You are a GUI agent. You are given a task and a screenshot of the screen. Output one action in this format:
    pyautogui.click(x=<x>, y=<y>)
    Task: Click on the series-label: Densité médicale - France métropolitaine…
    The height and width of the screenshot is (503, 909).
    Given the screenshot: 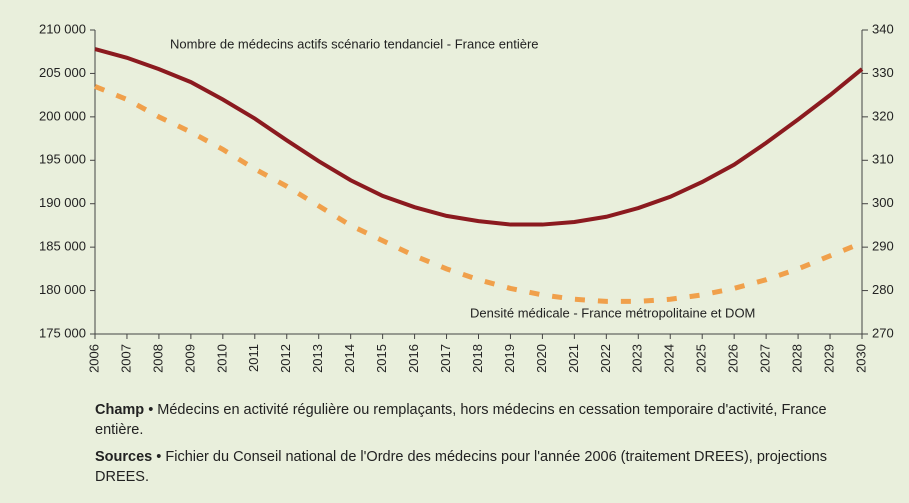 What is the action you would take?
    pyautogui.click(x=612, y=312)
    